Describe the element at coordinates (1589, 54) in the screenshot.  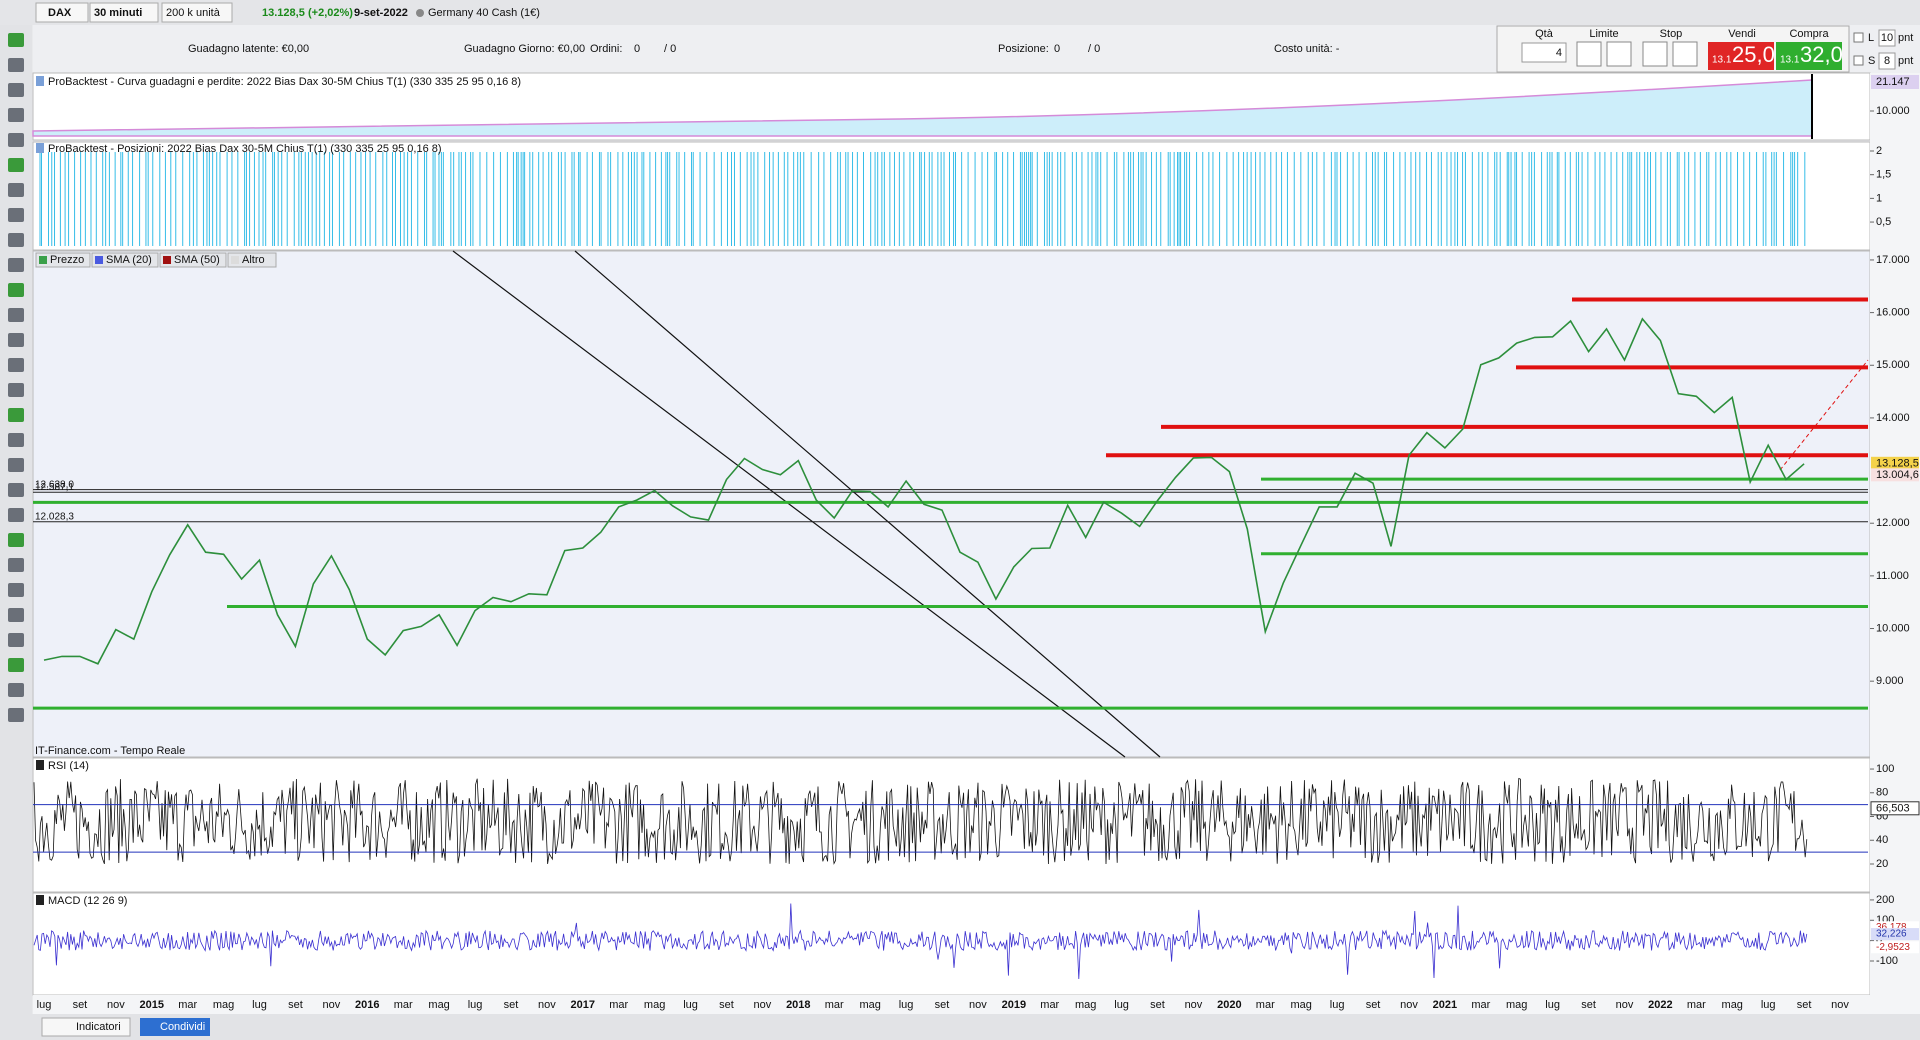
I see `limit-buy-button` at that location.